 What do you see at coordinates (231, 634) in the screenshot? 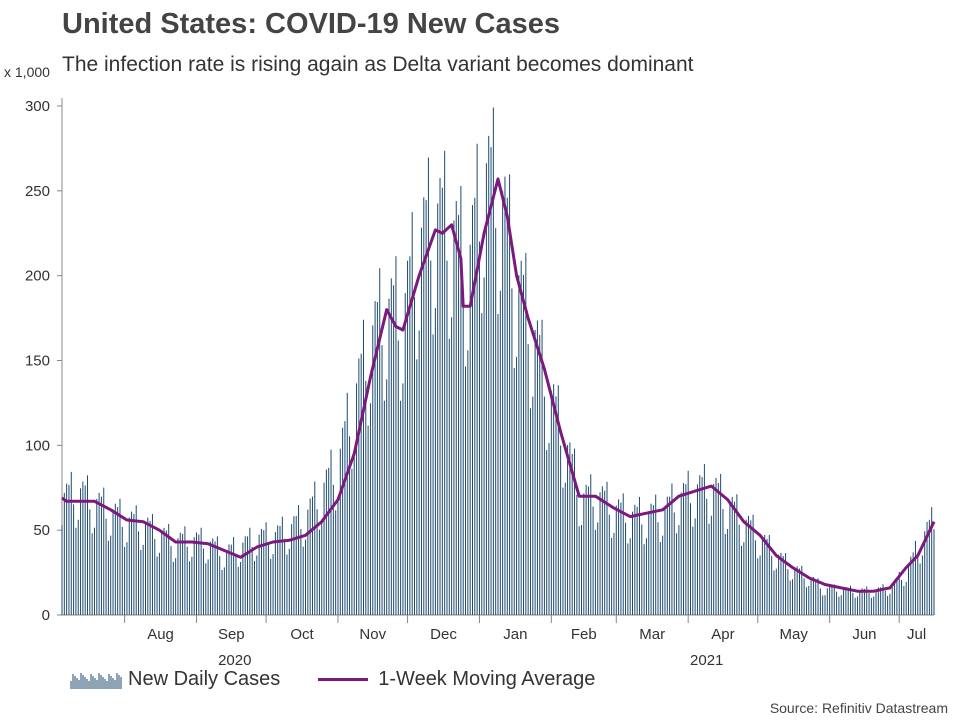
I see `x-tick-label: Sep` at bounding box center [231, 634].